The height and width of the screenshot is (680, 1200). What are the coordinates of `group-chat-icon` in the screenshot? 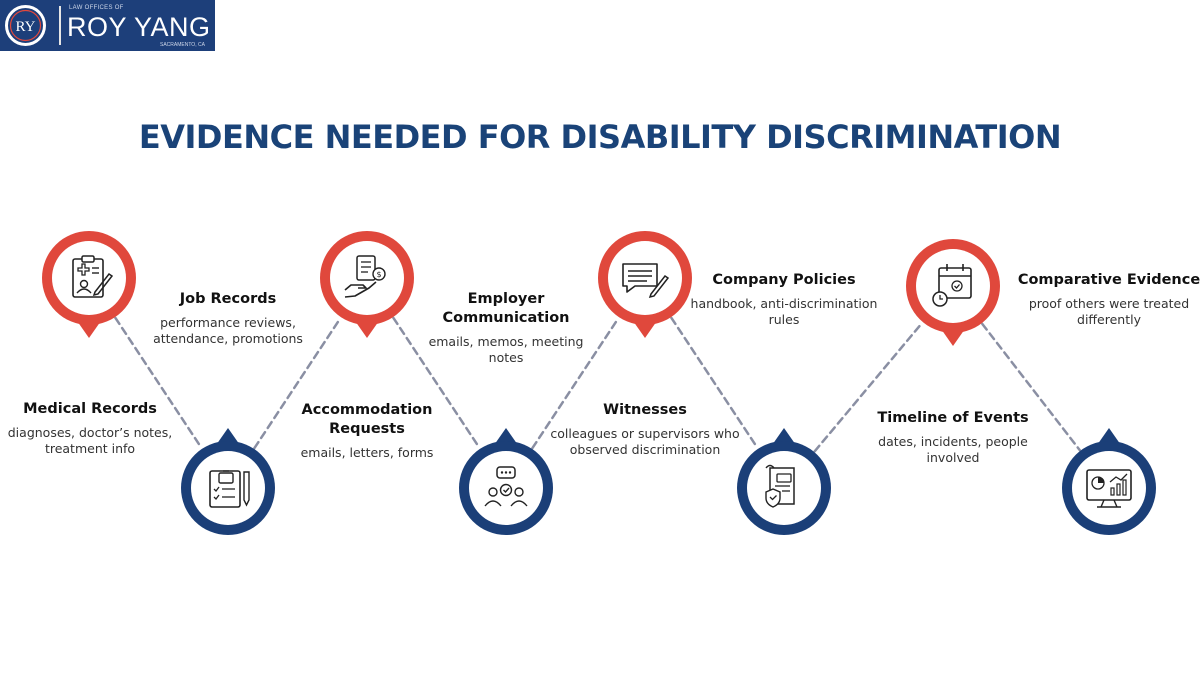 It's located at (506, 486).